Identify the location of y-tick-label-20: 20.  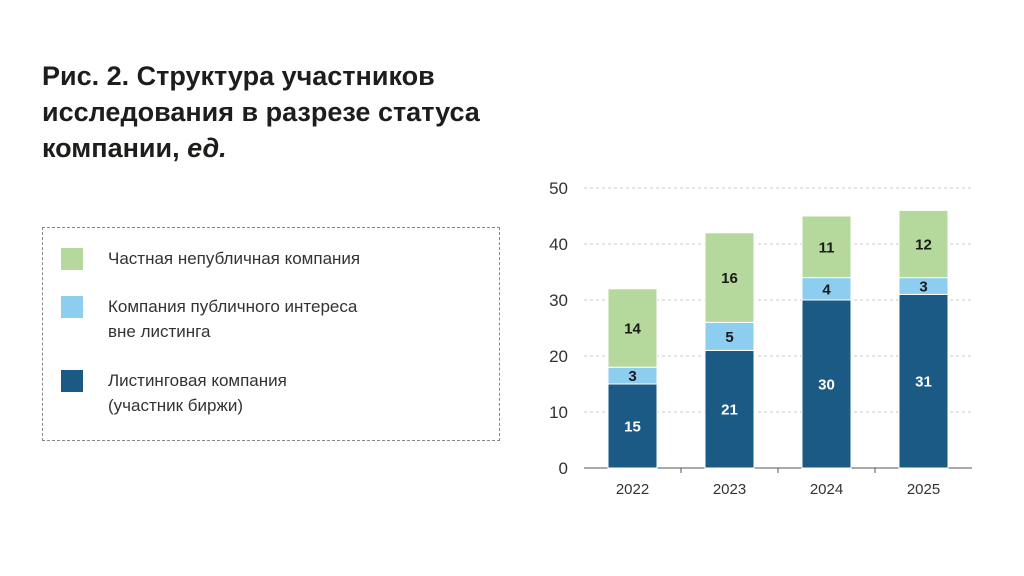
(558, 356).